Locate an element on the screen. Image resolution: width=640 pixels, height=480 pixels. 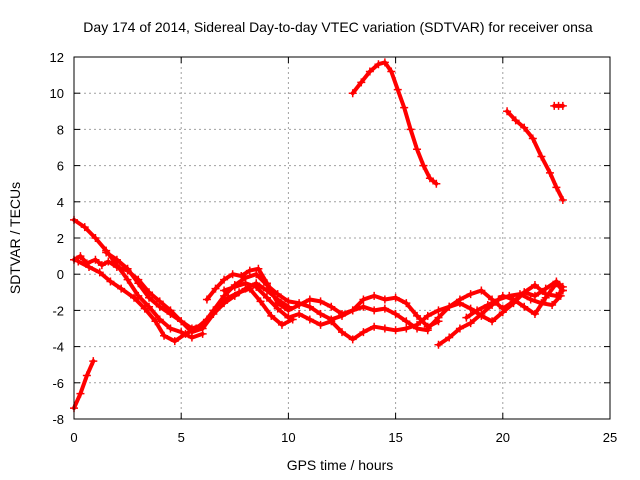
y-tick-label: -2 is located at coordinates (58, 310).